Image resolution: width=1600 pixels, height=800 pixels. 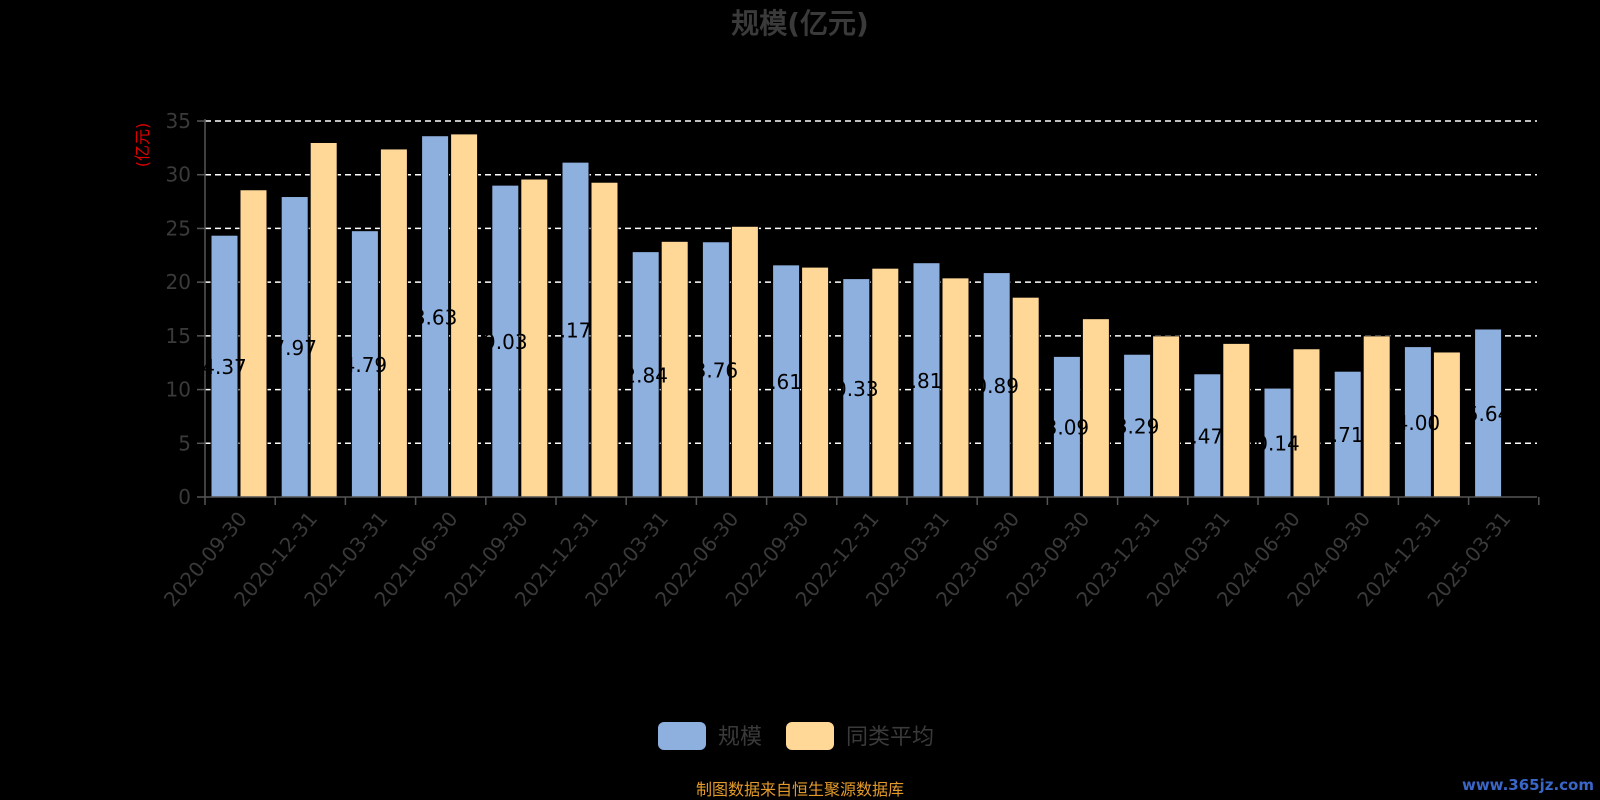 What do you see at coordinates (178, 228) in the screenshot?
I see `y-tick-label: 25` at bounding box center [178, 228].